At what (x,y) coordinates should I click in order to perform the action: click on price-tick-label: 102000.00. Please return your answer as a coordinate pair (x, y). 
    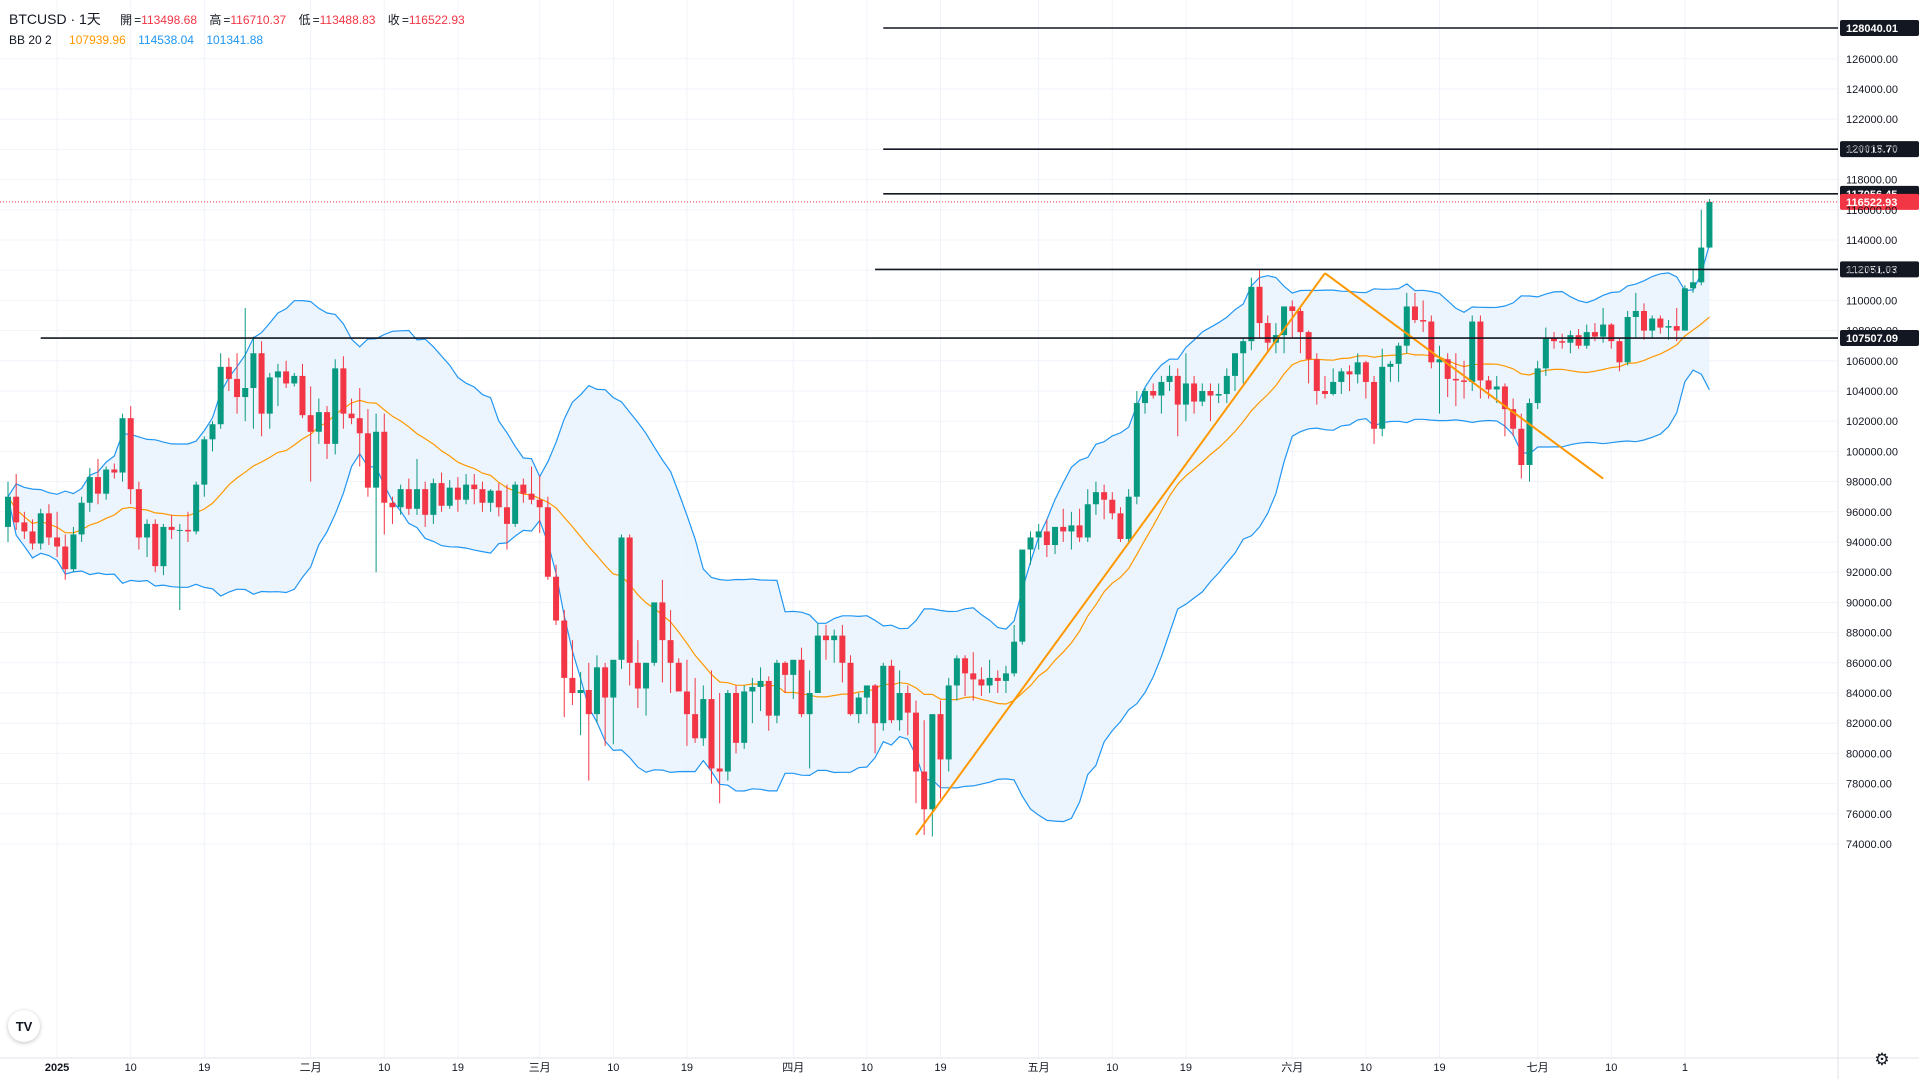
    Looking at the image, I should click on (1872, 422).